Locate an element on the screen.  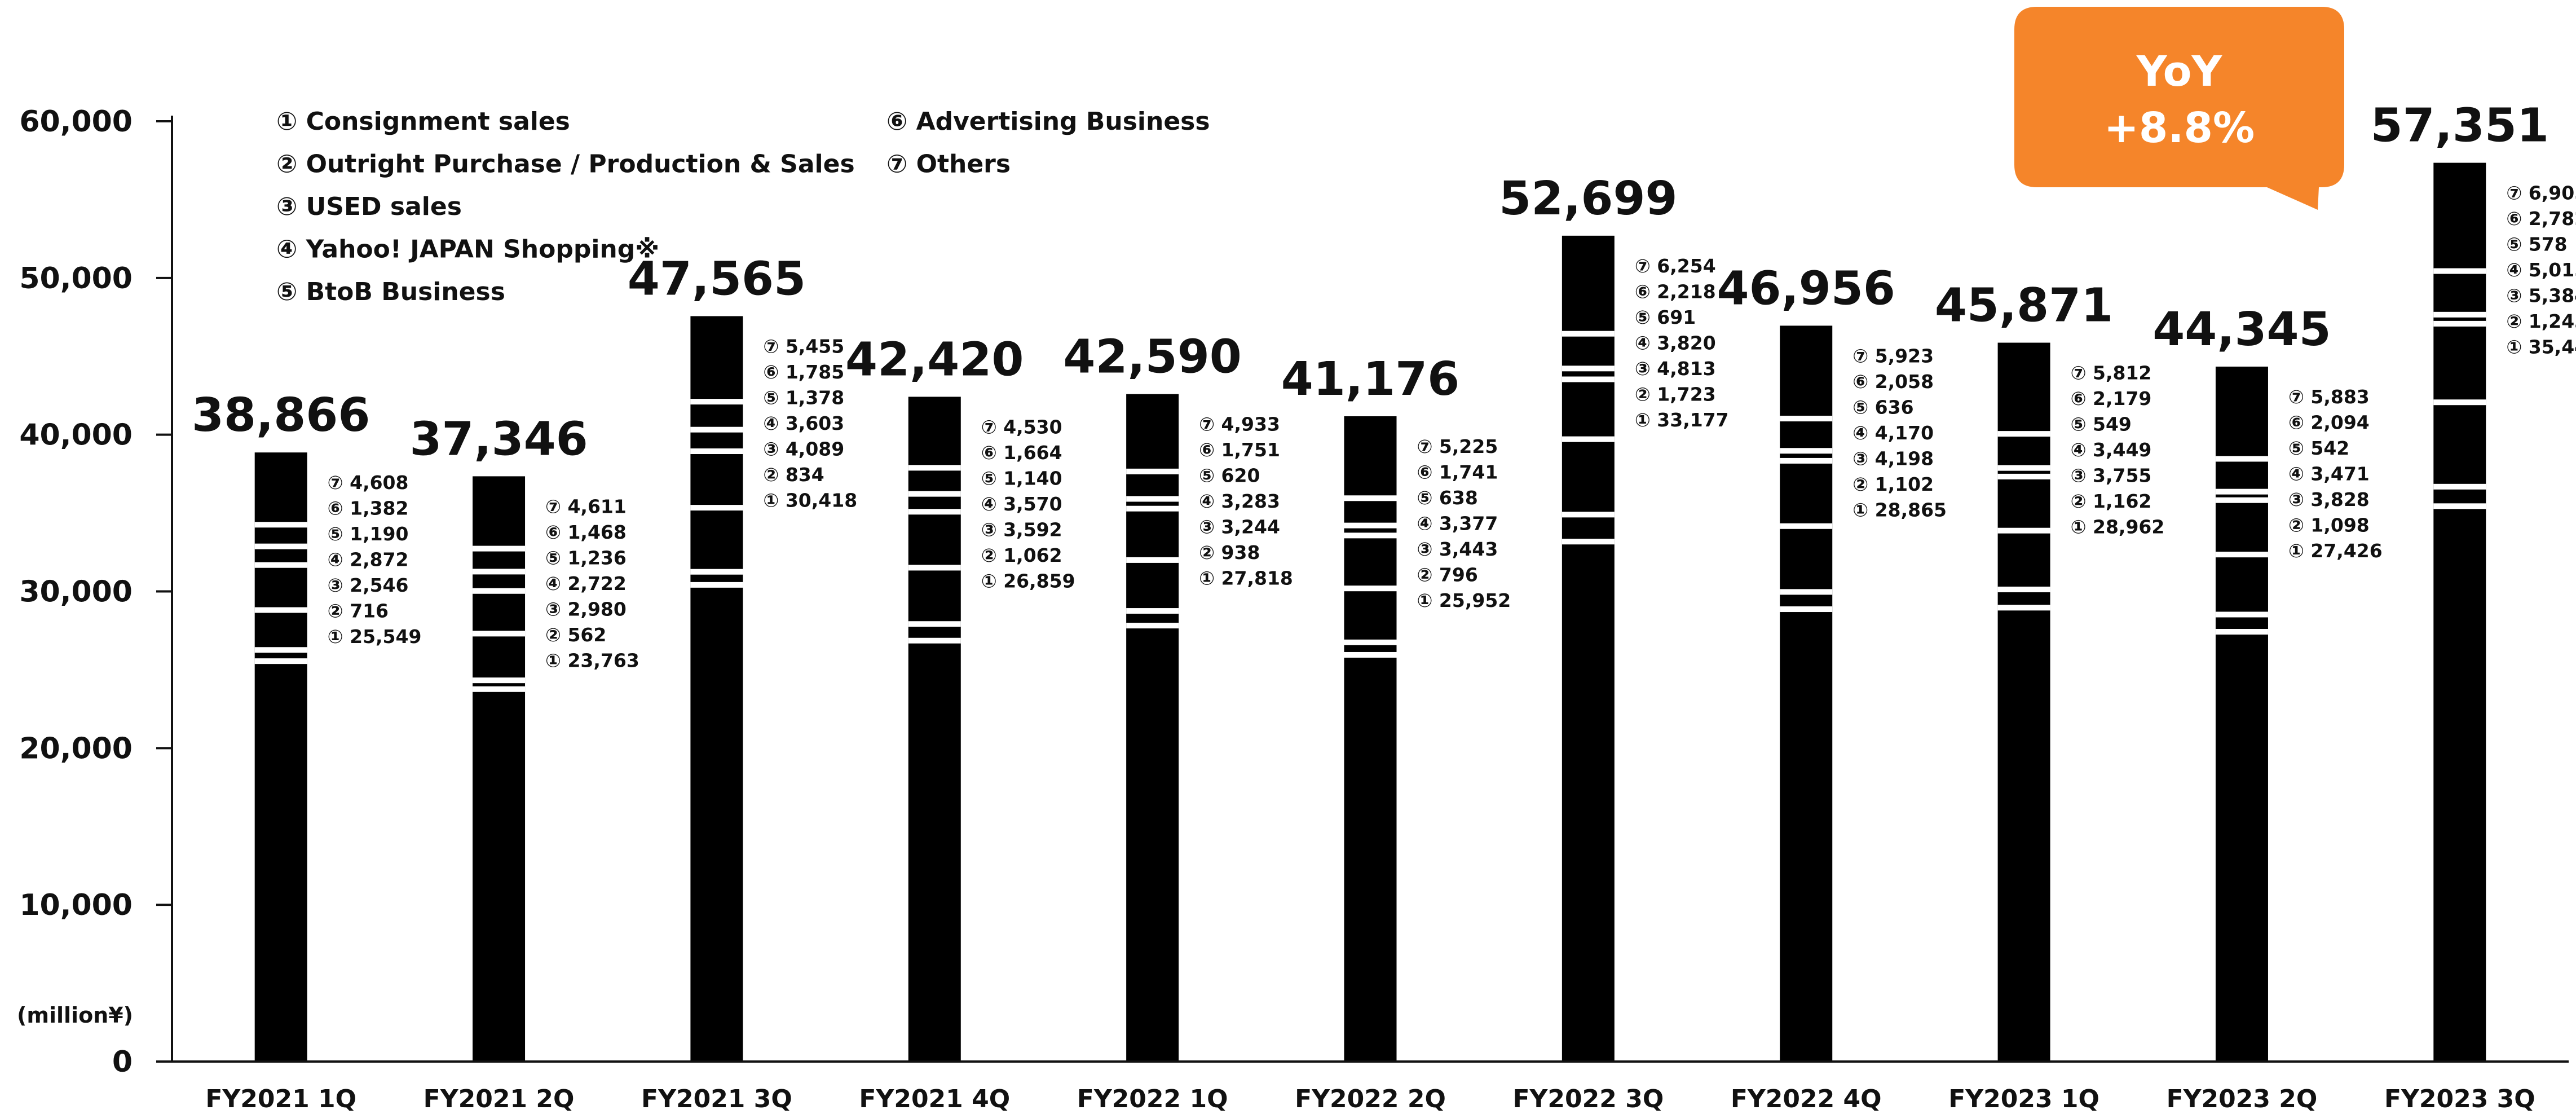
segment-value-label: ⑦ 4,933 is located at coordinates (1239, 424).